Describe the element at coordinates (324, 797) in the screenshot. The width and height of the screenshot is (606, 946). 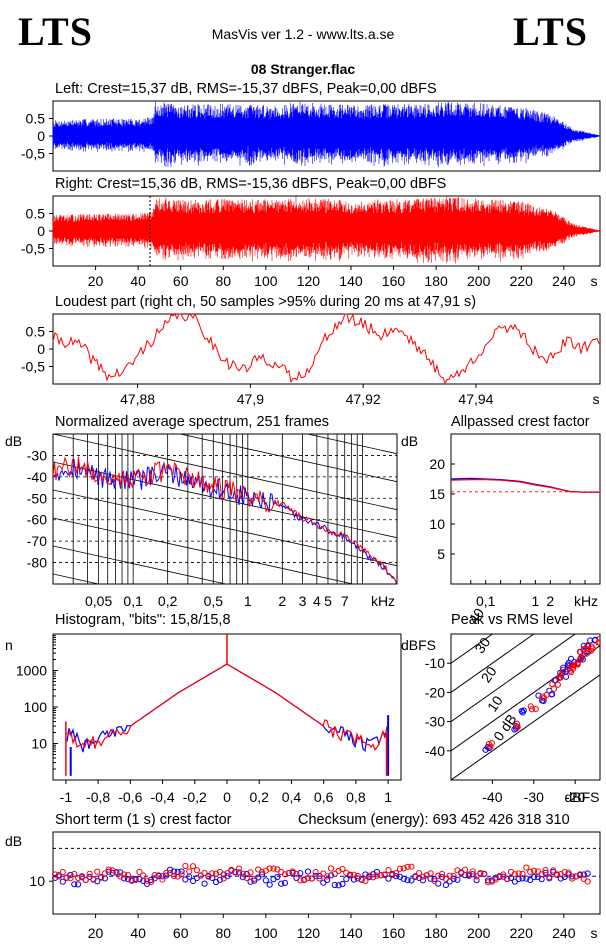
I see `histogram-xtick-label: 0,6` at that location.